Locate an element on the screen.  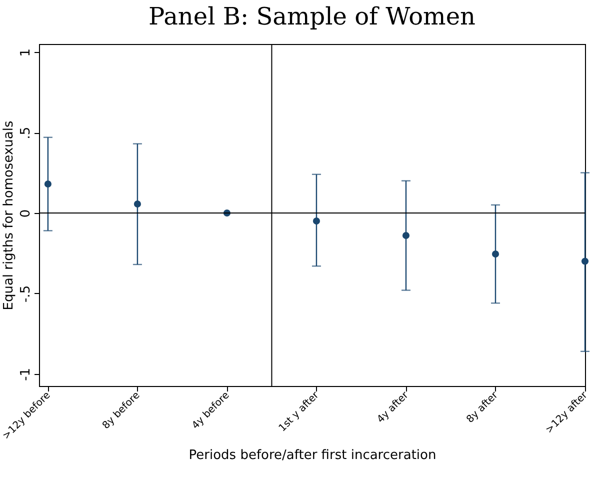
y-tick-label: -1 is located at coordinates (26, 374).